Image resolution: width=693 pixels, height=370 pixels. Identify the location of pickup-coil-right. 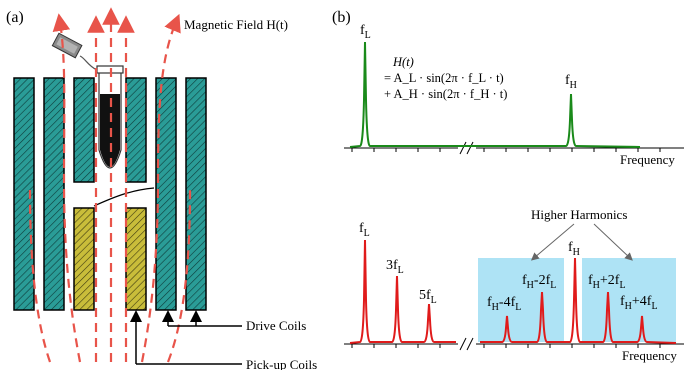
(136, 259).